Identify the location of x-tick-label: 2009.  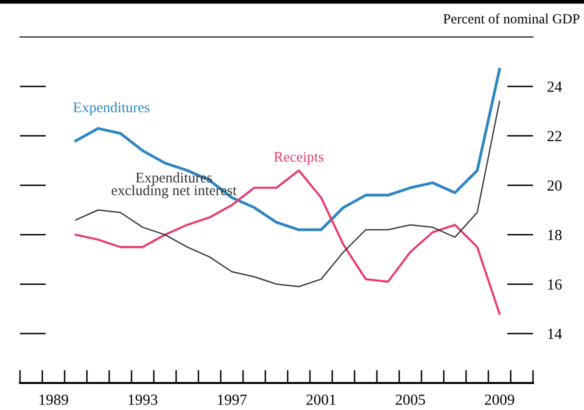
(499, 399).